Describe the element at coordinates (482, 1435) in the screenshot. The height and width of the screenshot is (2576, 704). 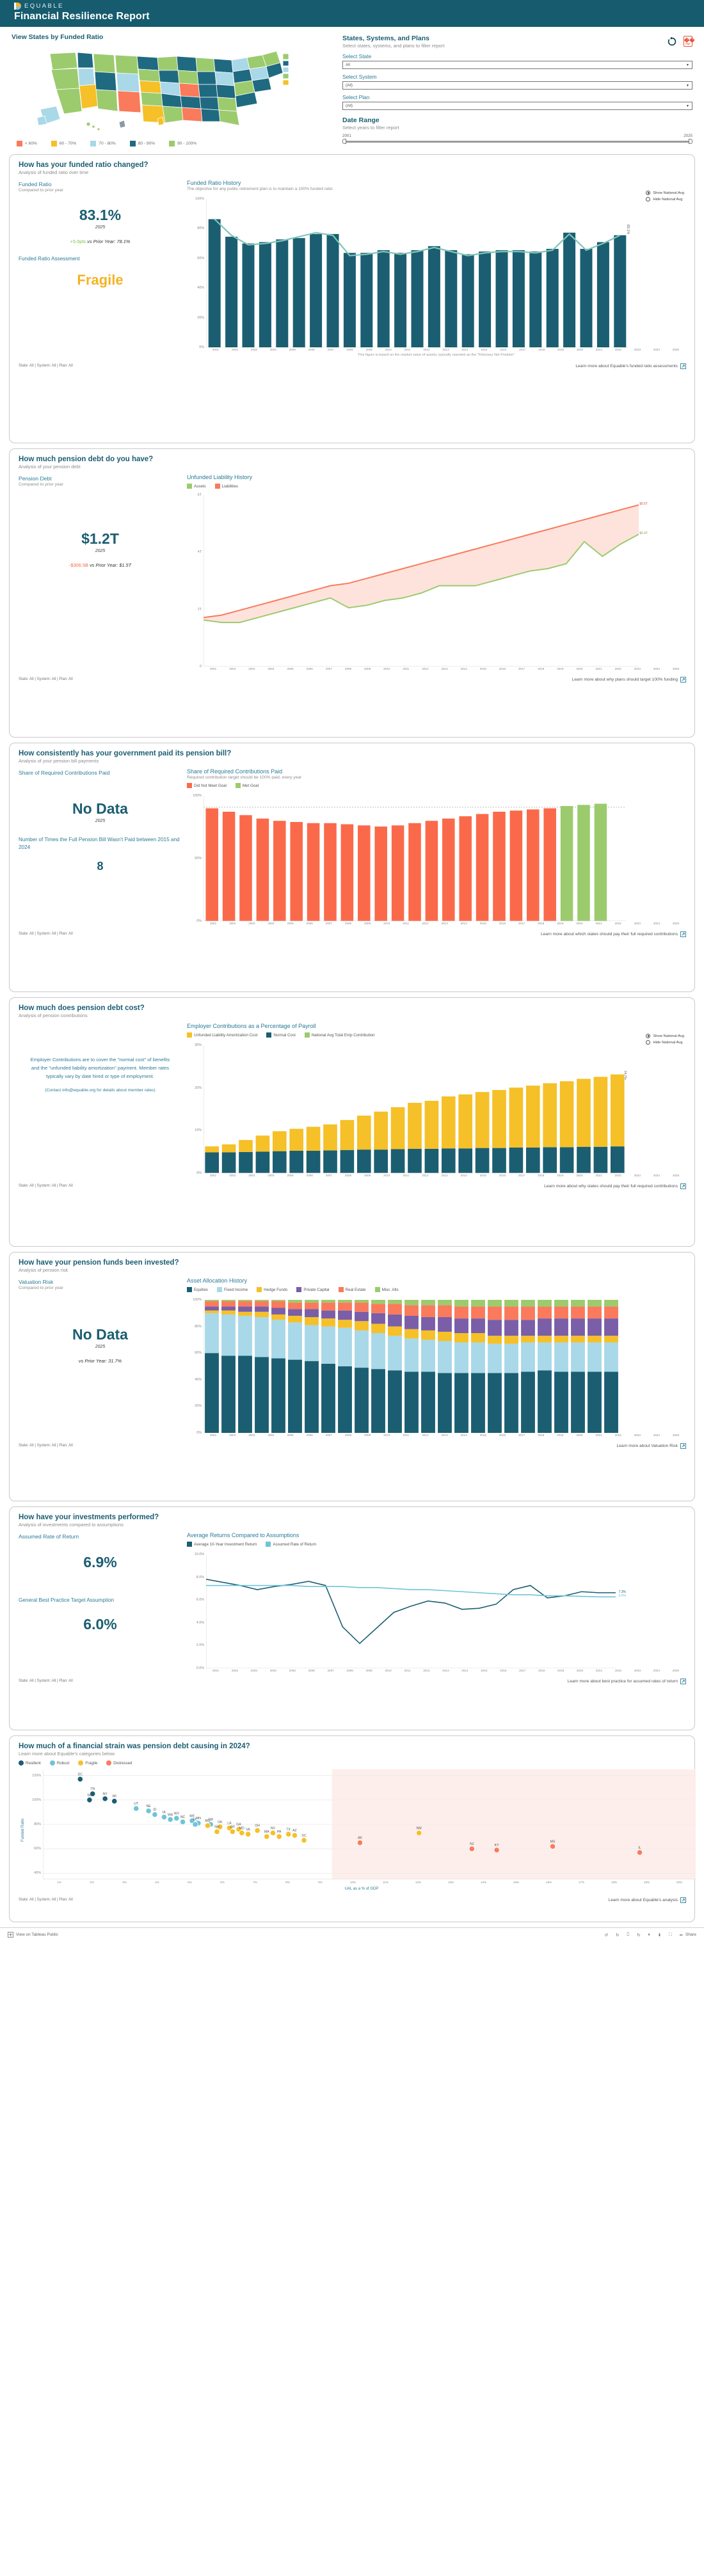
I see `x-tick: 2015` at that location.